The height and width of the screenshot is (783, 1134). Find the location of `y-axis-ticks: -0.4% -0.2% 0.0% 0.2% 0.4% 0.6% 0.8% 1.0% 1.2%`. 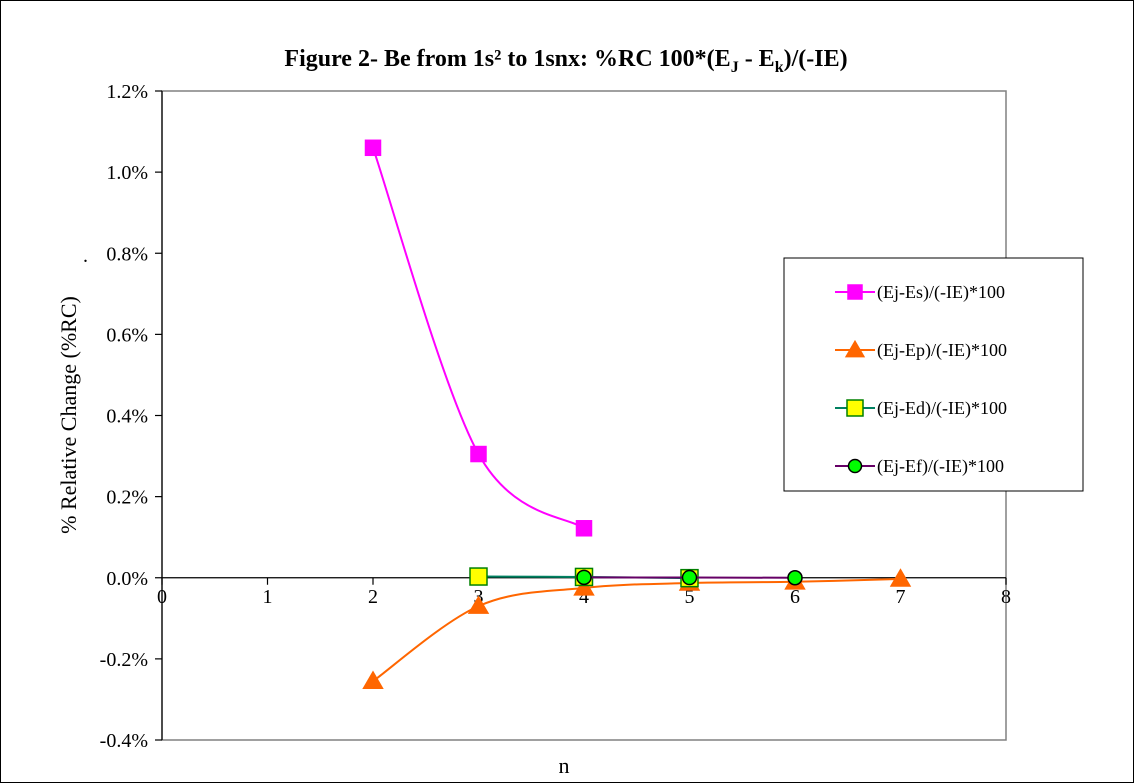

y-axis-ticks: -0.4% -0.2% 0.0% 0.2% 0.4% 0.6% 0.8% 1.0% 1.2% is located at coordinates (131, 416).